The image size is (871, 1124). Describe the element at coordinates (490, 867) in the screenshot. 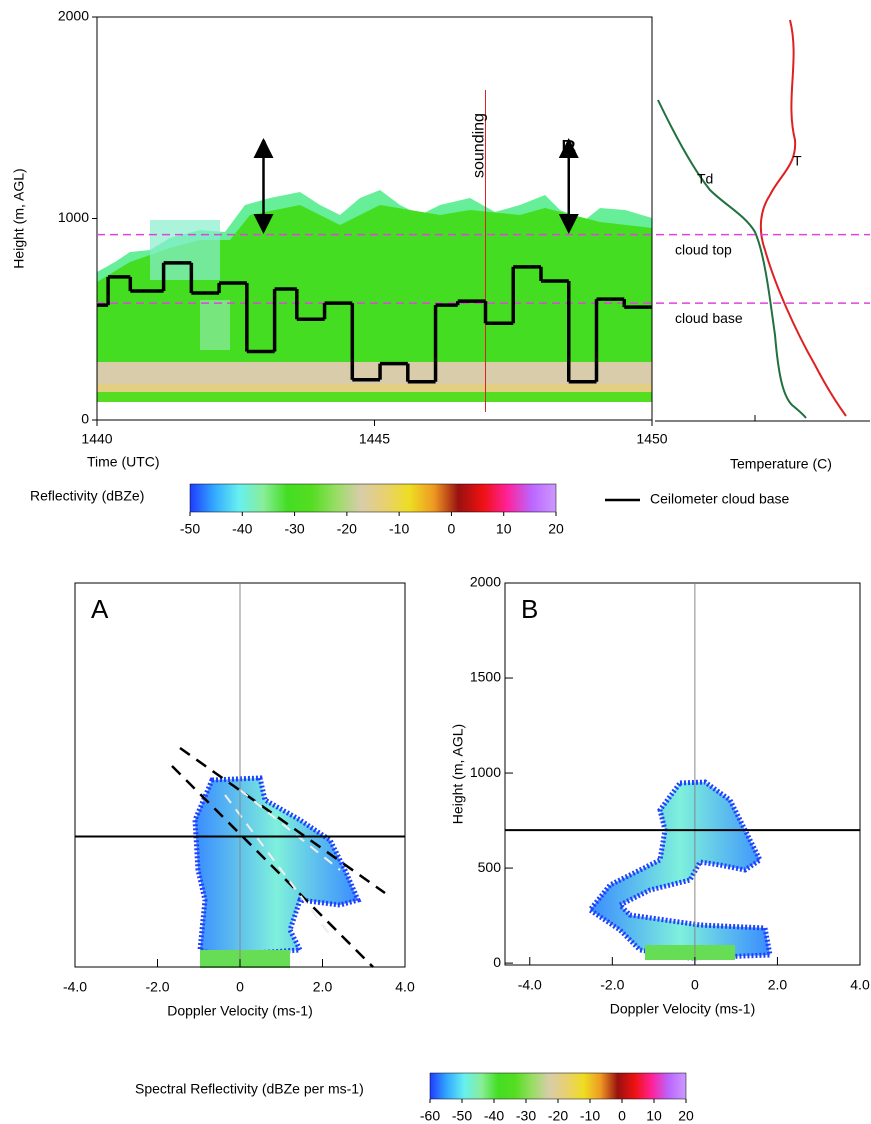

I see `y-tick-label: 500` at that location.